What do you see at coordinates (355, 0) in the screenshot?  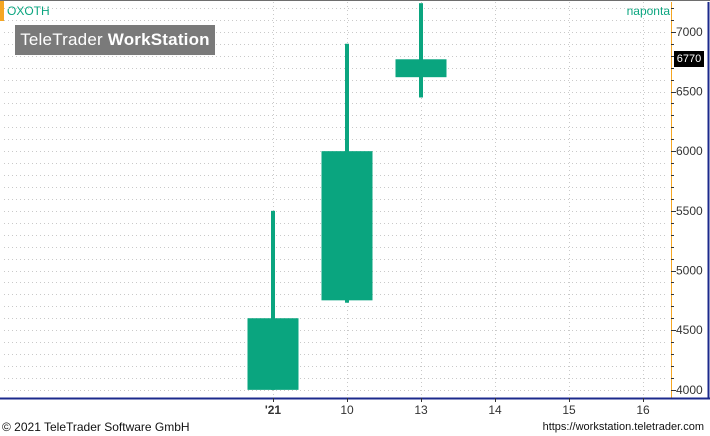 I see `top-border` at bounding box center [355, 0].